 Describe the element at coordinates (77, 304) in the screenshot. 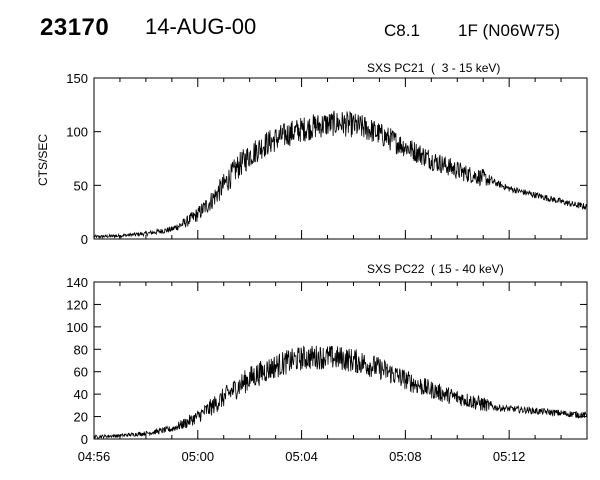

I see `y-tick-label: 120` at that location.